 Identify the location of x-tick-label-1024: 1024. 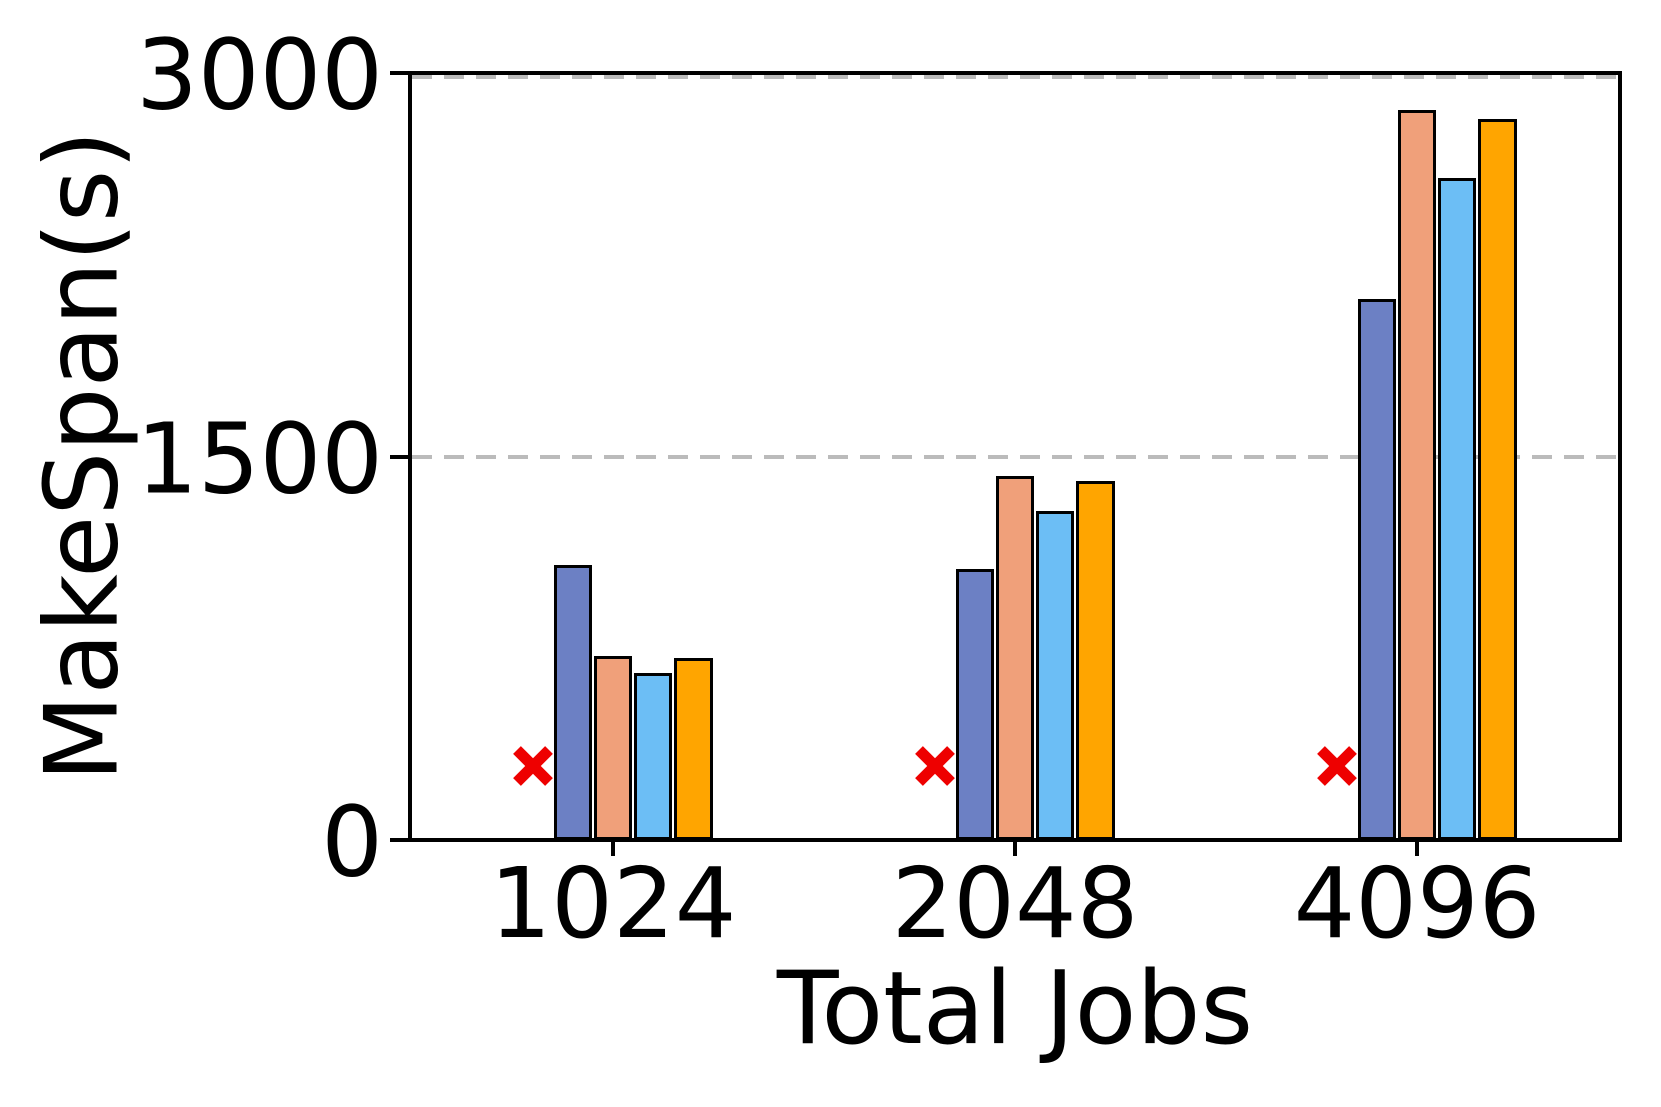
(613, 903).